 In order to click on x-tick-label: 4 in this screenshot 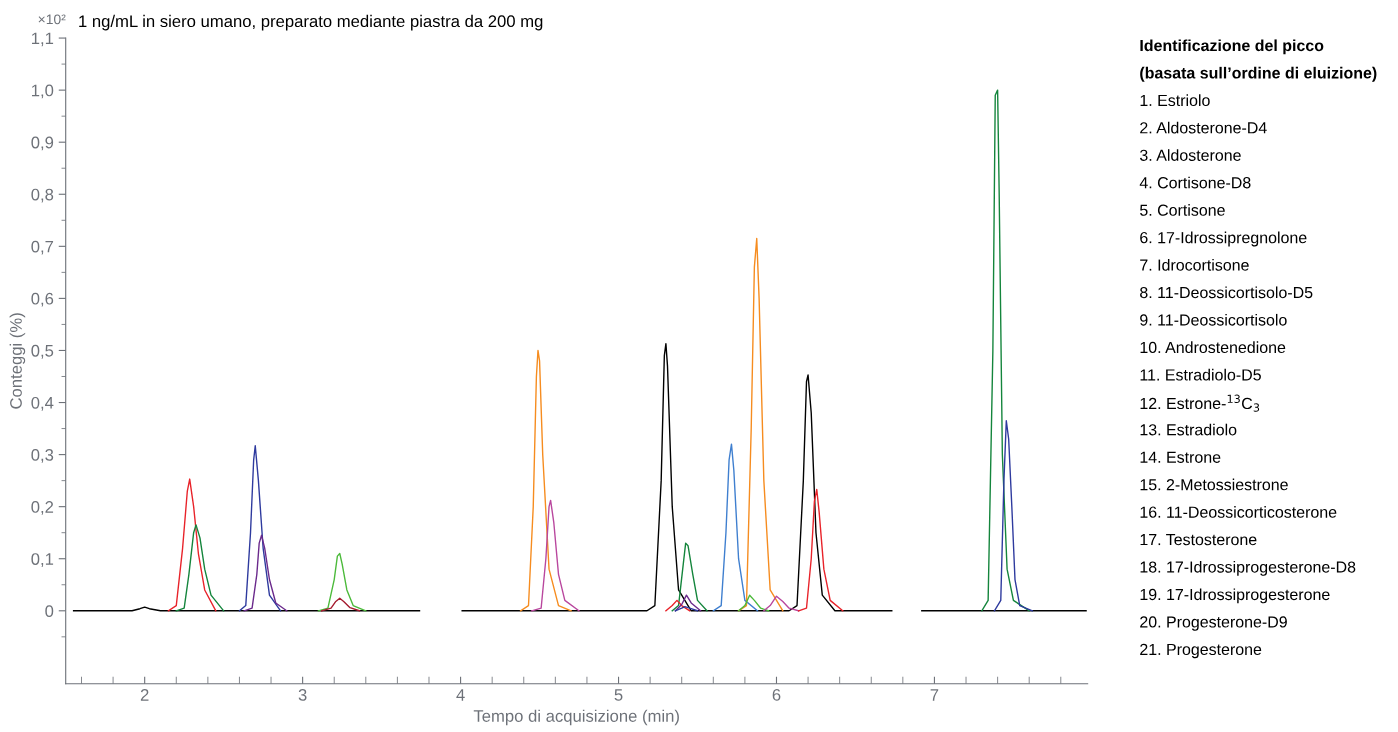, I will do `click(460, 695)`.